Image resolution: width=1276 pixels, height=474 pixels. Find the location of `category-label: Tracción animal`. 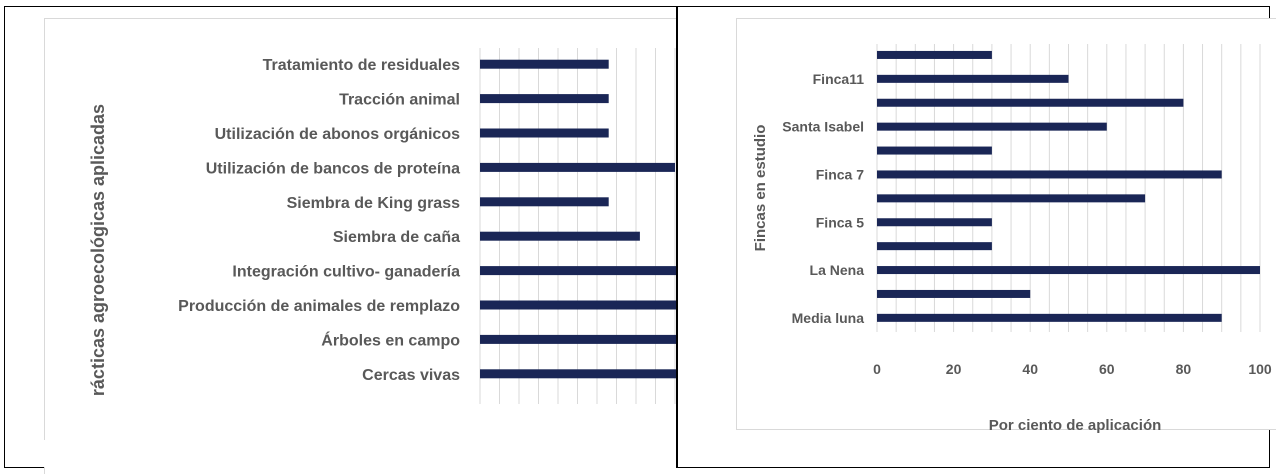

category-label: Tracción animal is located at coordinates (399, 100).